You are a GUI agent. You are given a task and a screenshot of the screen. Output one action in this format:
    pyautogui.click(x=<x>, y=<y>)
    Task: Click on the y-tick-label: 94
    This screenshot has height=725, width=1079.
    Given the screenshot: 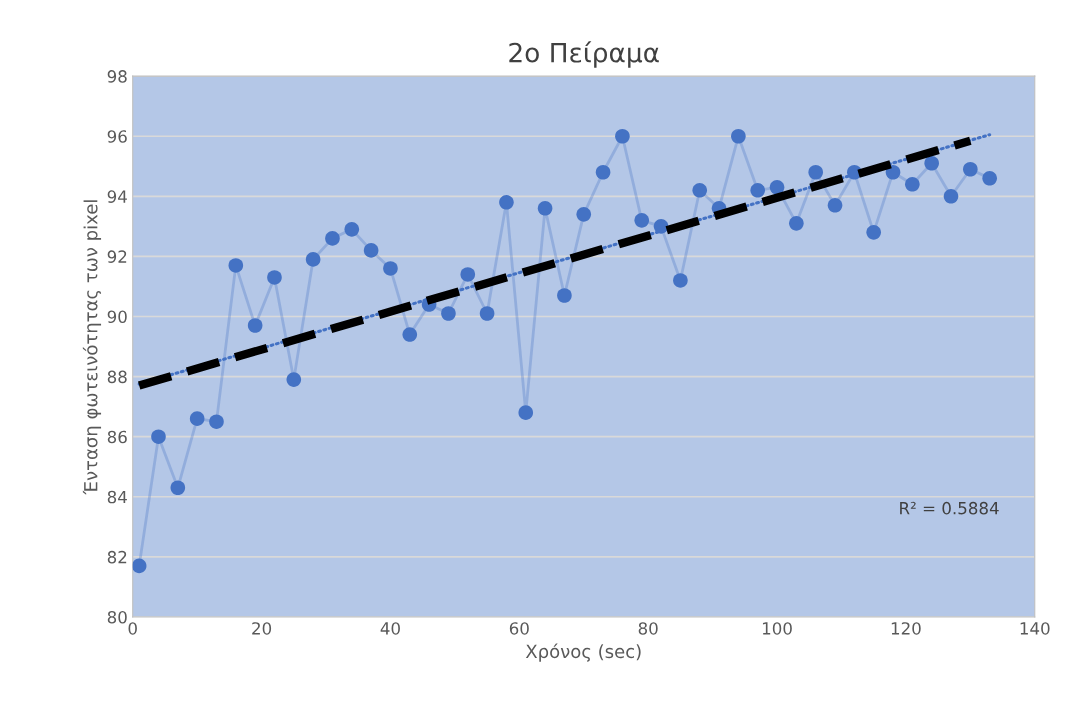 What is the action you would take?
    pyautogui.click(x=117, y=196)
    